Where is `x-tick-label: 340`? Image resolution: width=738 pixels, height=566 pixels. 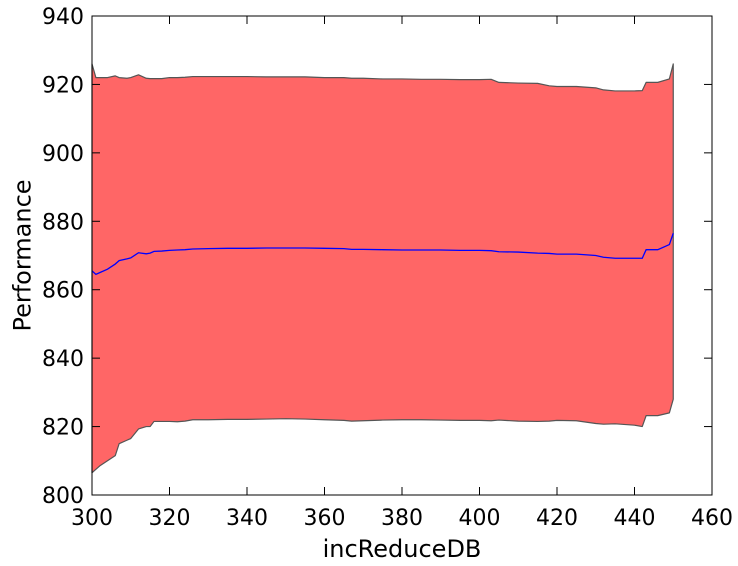
x-tick-label: 340 is located at coordinates (247, 518).